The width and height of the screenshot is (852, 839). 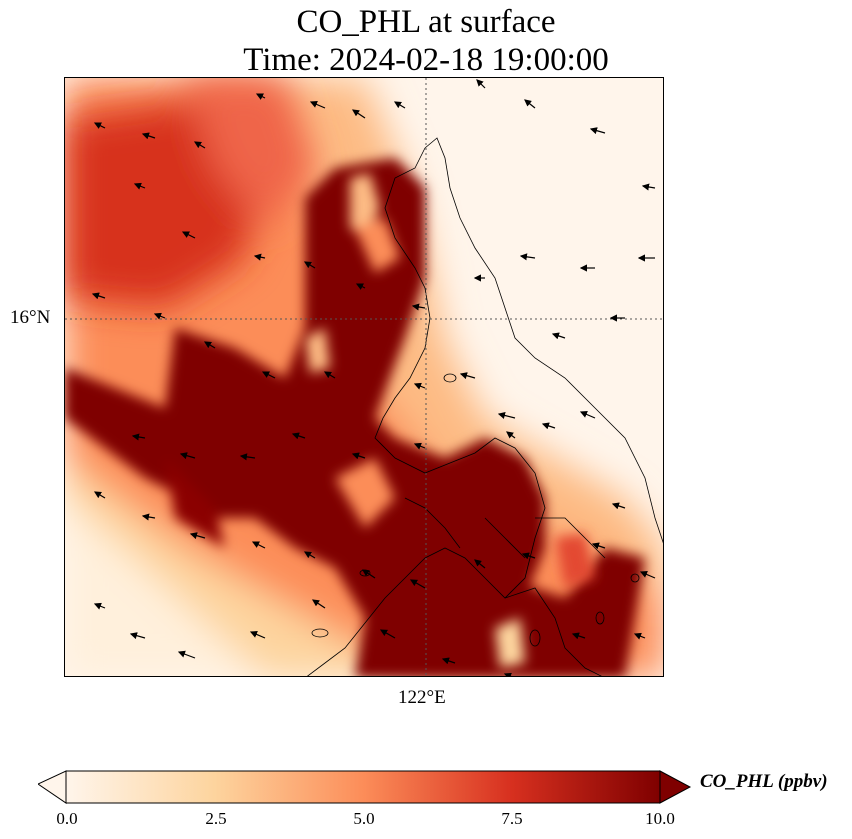 What do you see at coordinates (660, 818) in the screenshot?
I see `colorbar-tick-4: 10.0` at bounding box center [660, 818].